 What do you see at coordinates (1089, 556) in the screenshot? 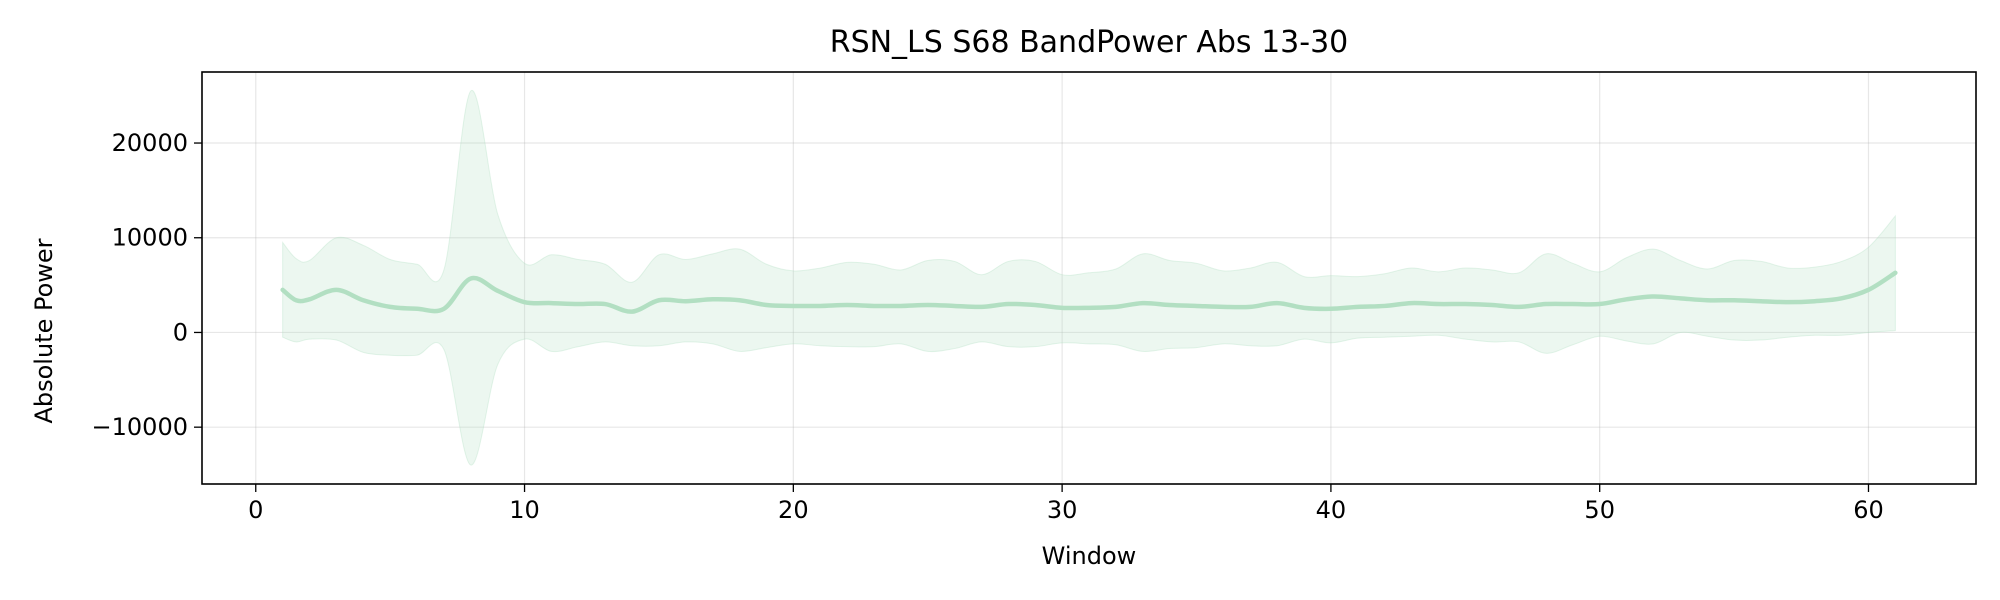
I see `x-axis-title: Window` at bounding box center [1089, 556].